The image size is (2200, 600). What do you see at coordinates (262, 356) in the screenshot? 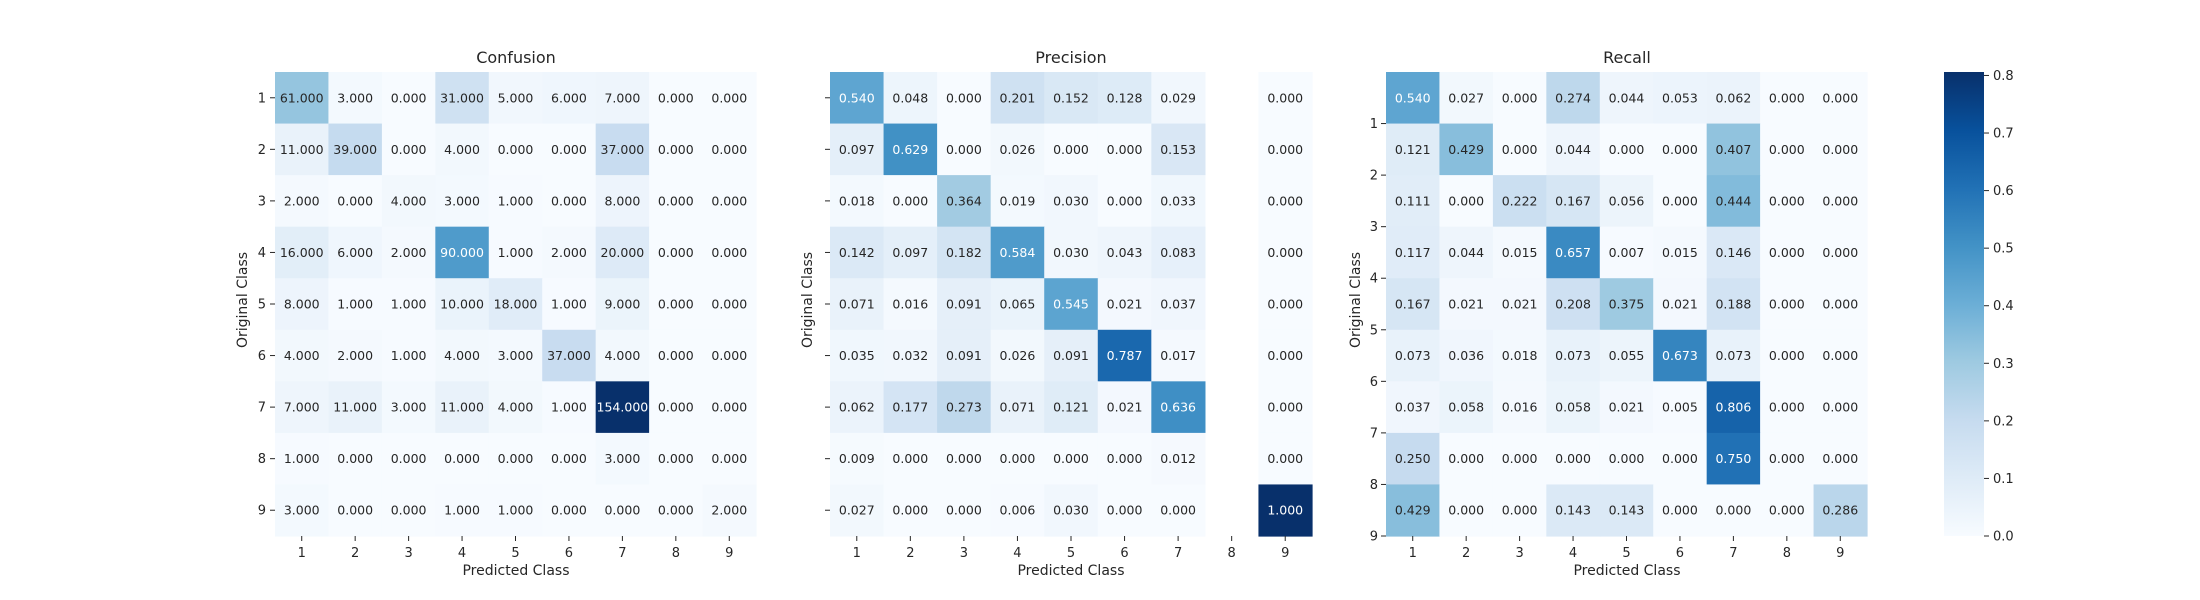
I see `y-tick-label: 6` at bounding box center [262, 356].